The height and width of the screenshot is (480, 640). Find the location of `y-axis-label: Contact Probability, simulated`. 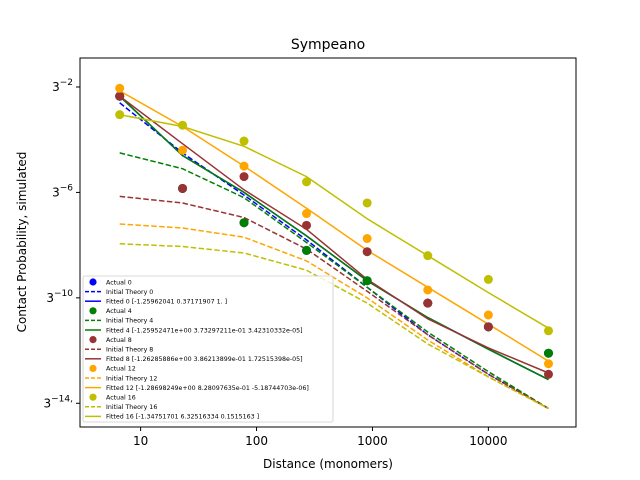

y-axis-label: Contact Probability, simulated is located at coordinates (22, 242).